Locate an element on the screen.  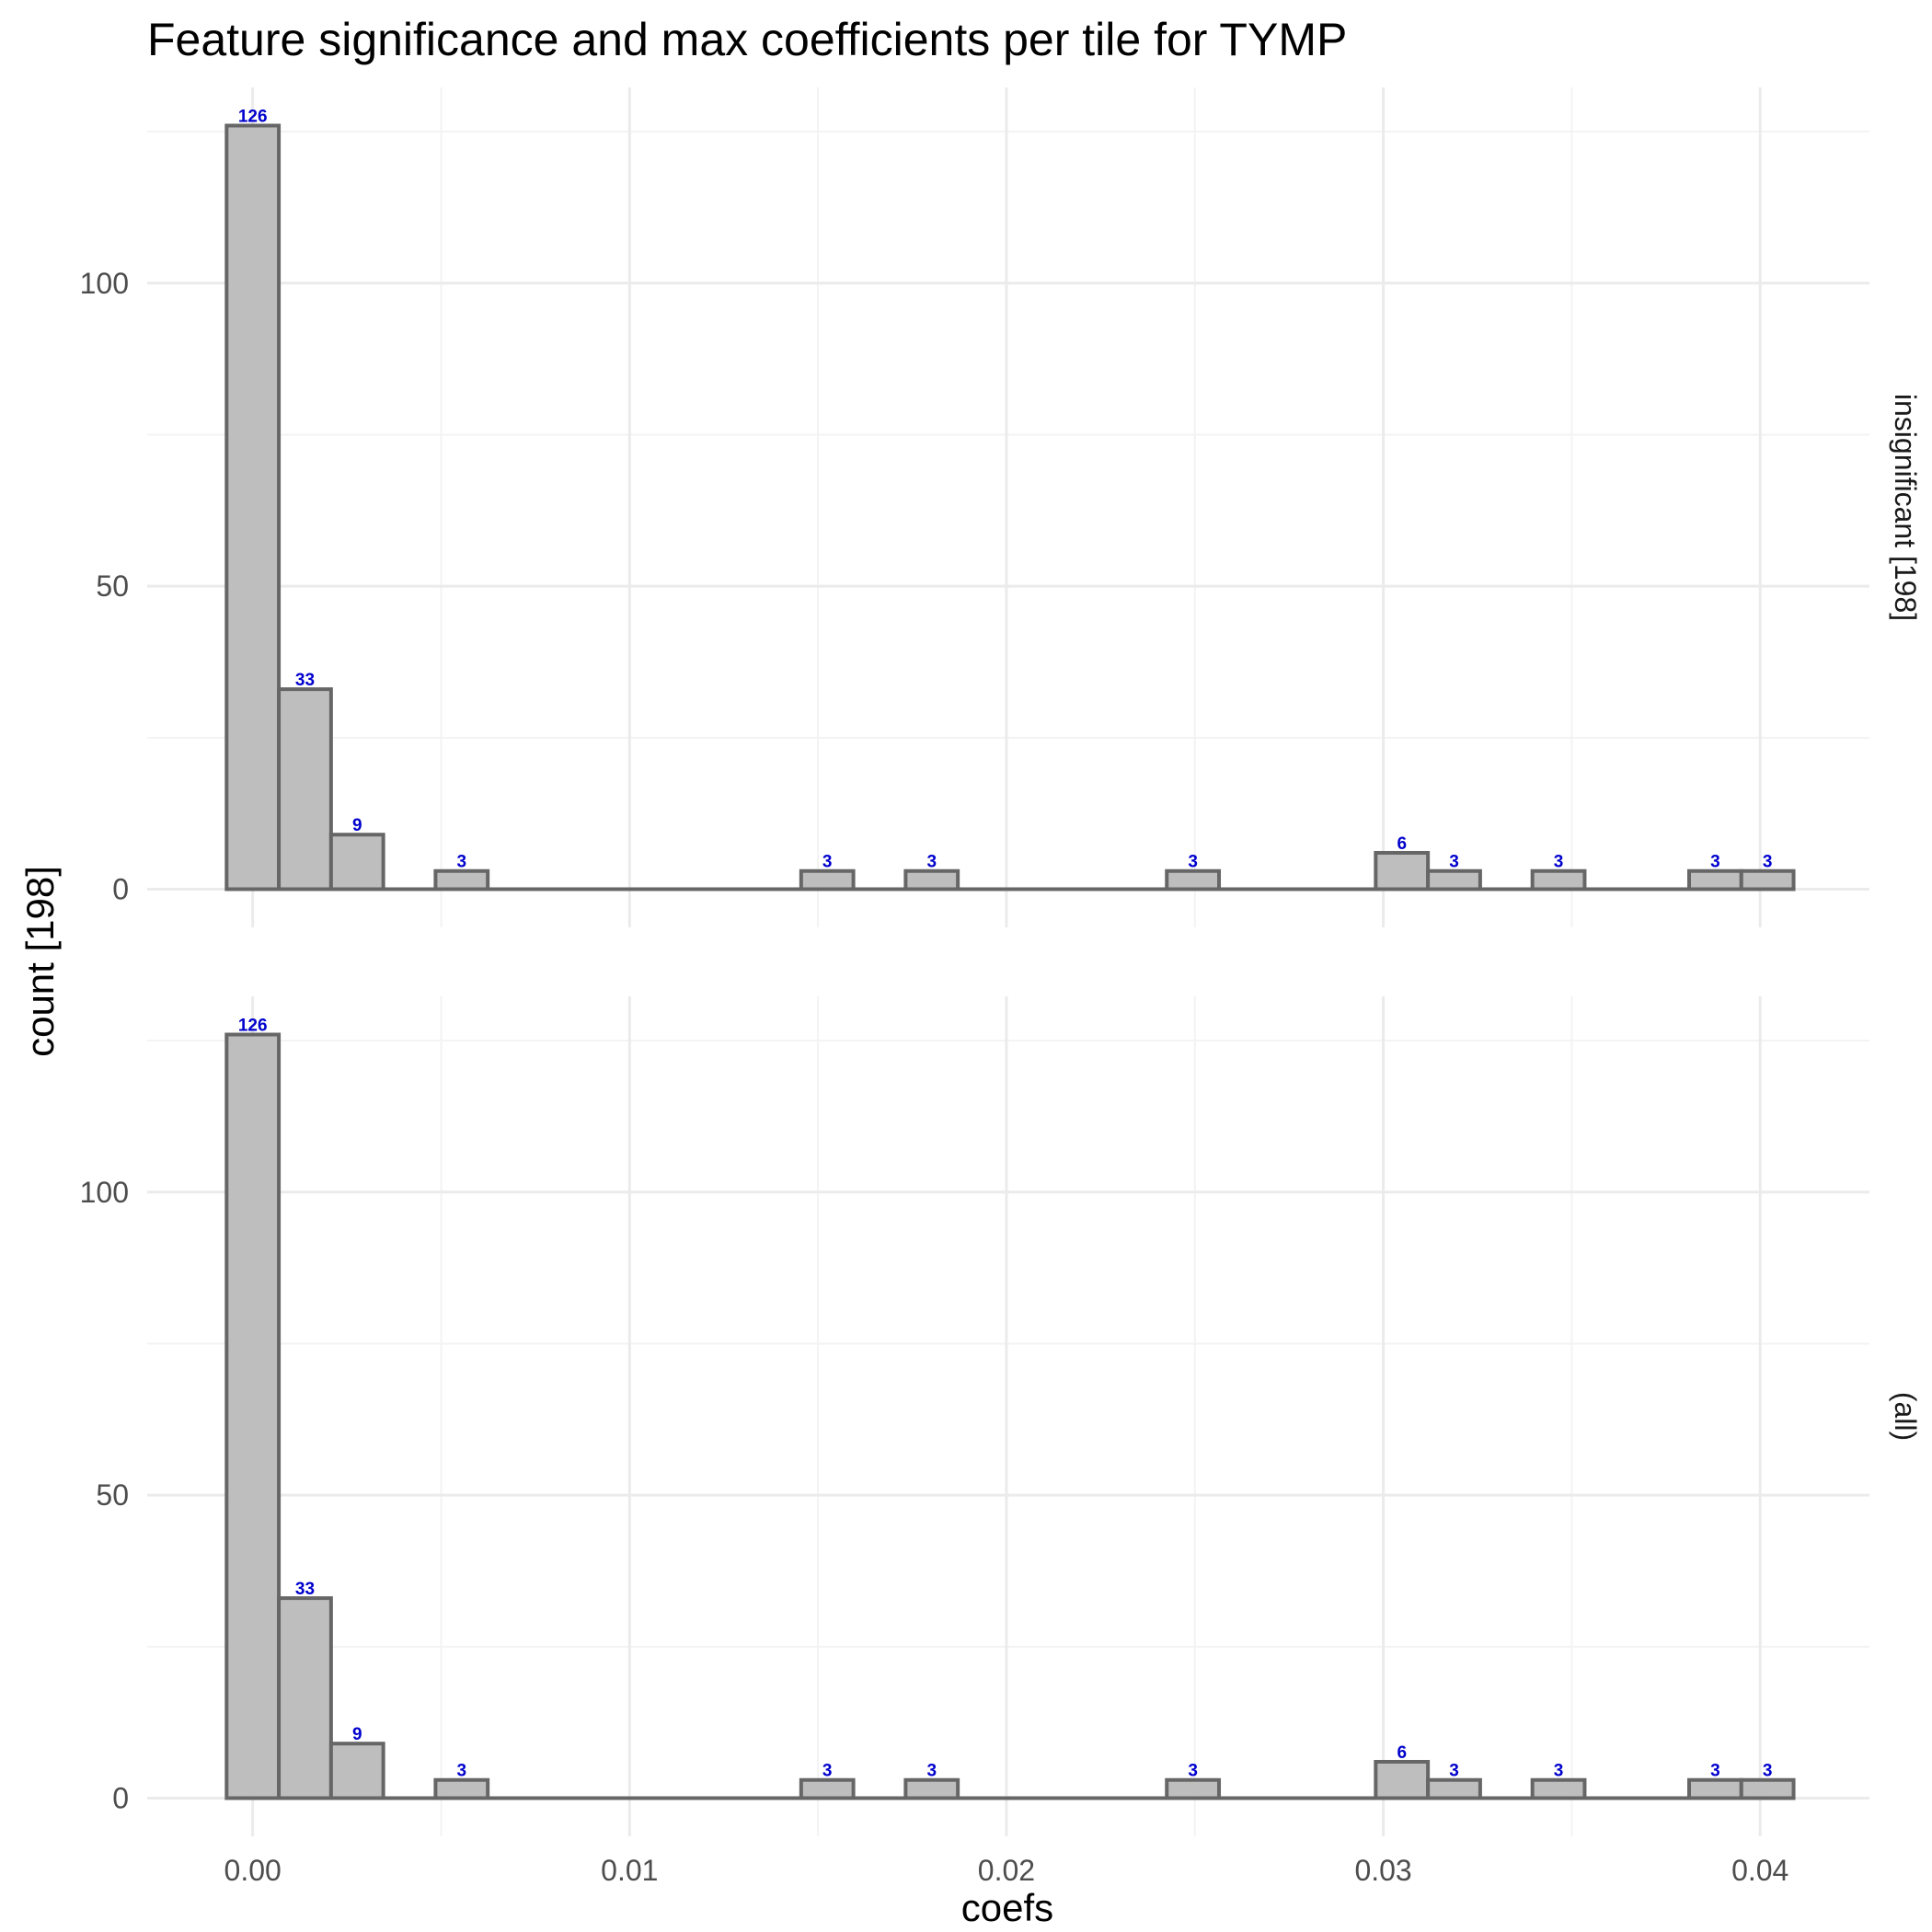
x-tick-label: 0.04 is located at coordinates (1759, 1870).